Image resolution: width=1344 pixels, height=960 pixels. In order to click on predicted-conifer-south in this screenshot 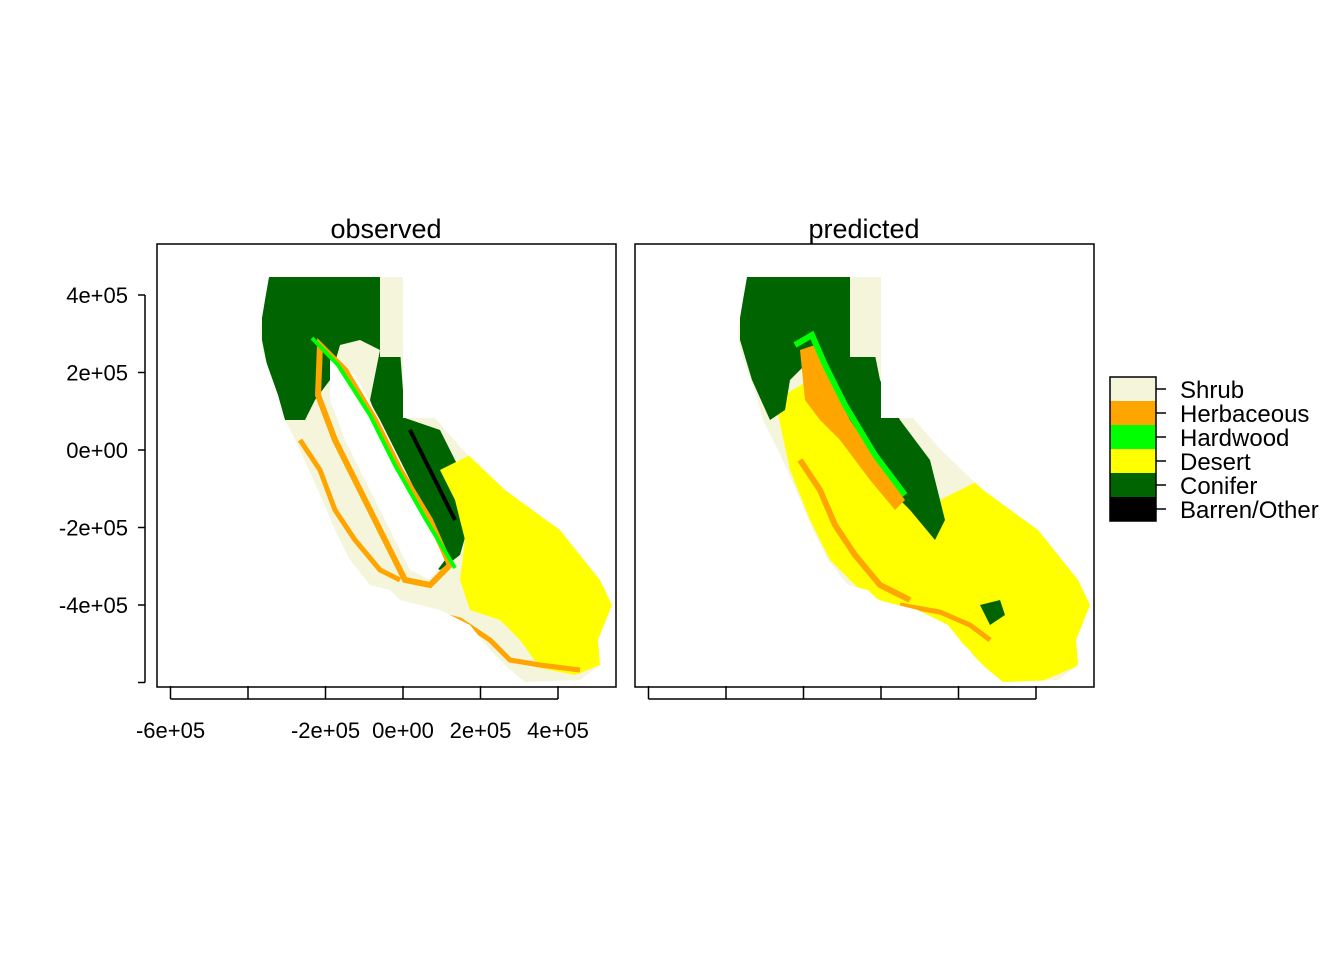, I will do `click(992, 612)`.